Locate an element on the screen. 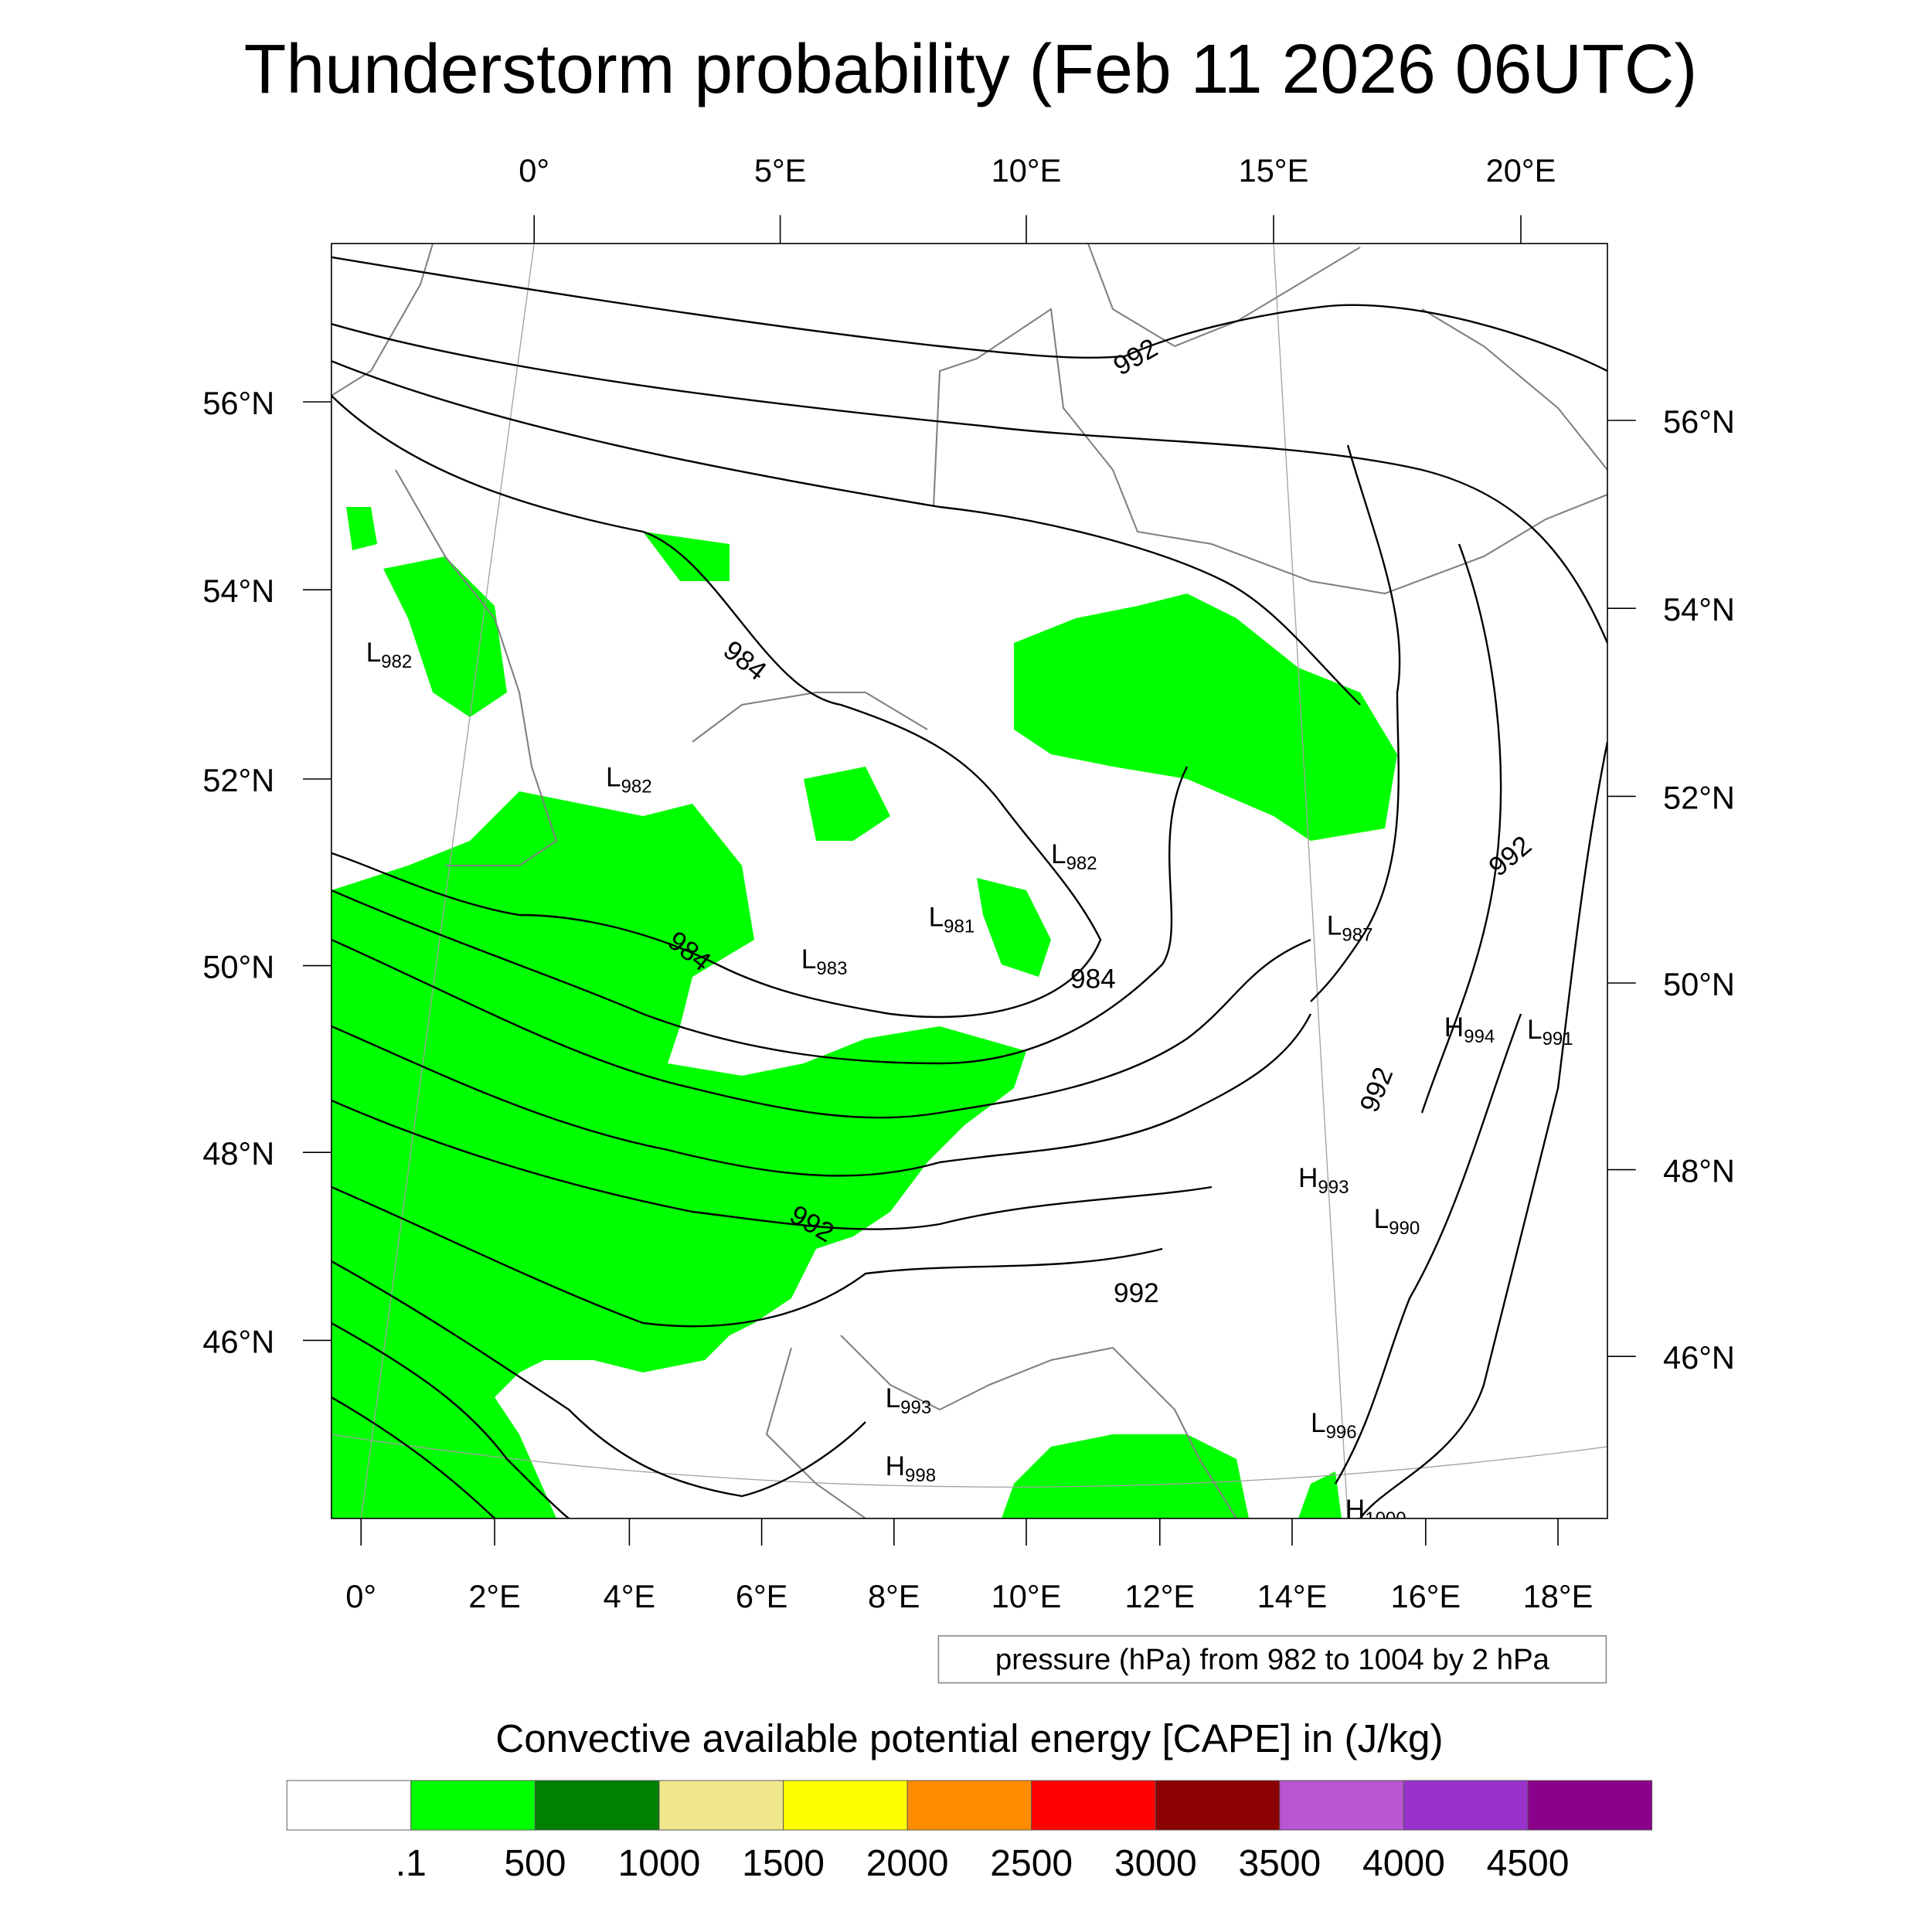 This screenshot has width=1932, height=1932. pressure-center-label: H993 is located at coordinates (1324, 1180).